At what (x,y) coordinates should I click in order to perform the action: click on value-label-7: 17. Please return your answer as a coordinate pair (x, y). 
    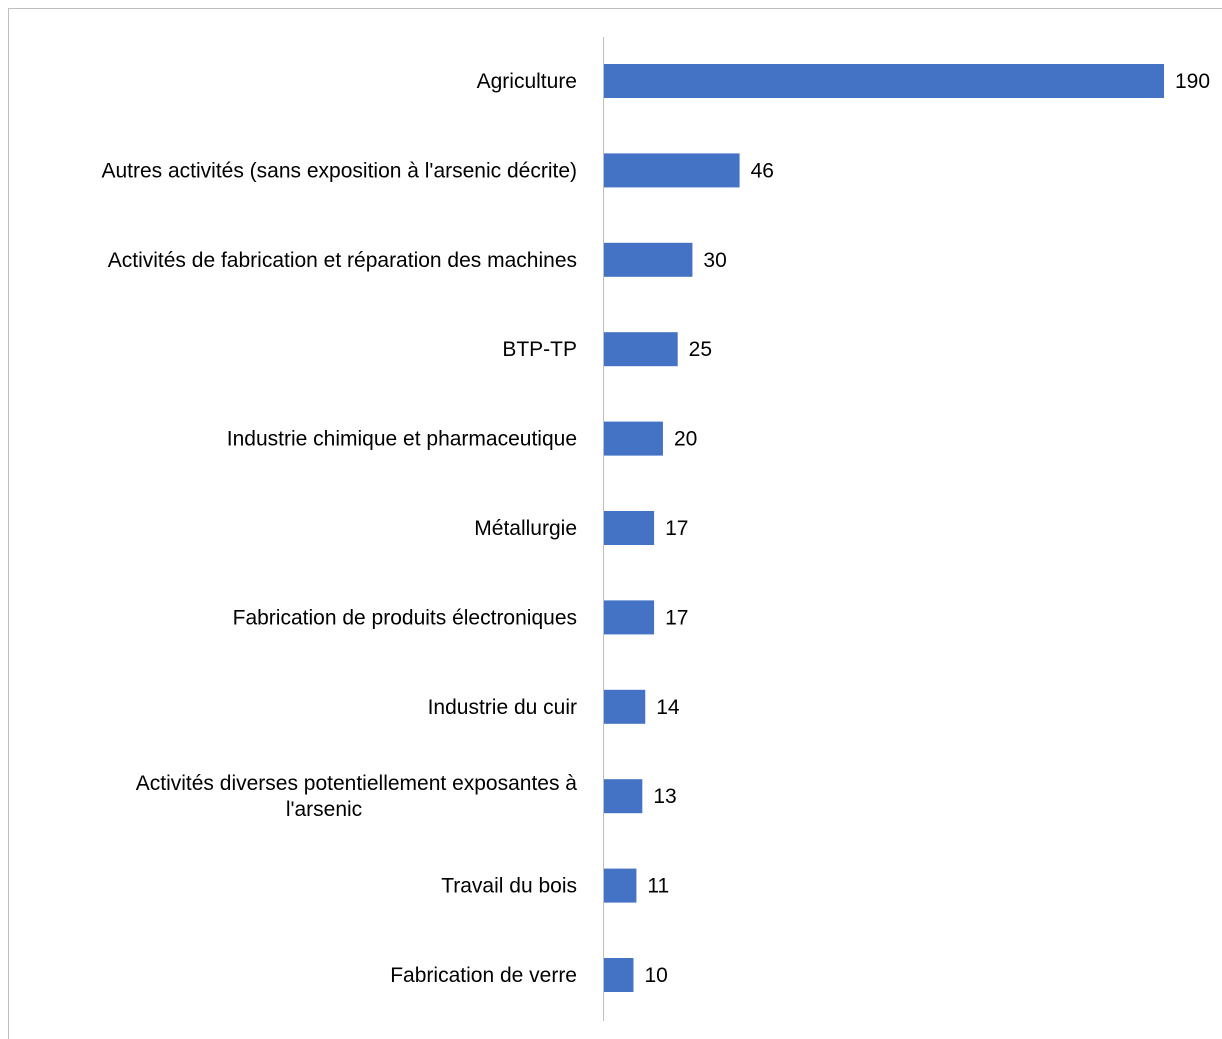
    Looking at the image, I should click on (676, 617).